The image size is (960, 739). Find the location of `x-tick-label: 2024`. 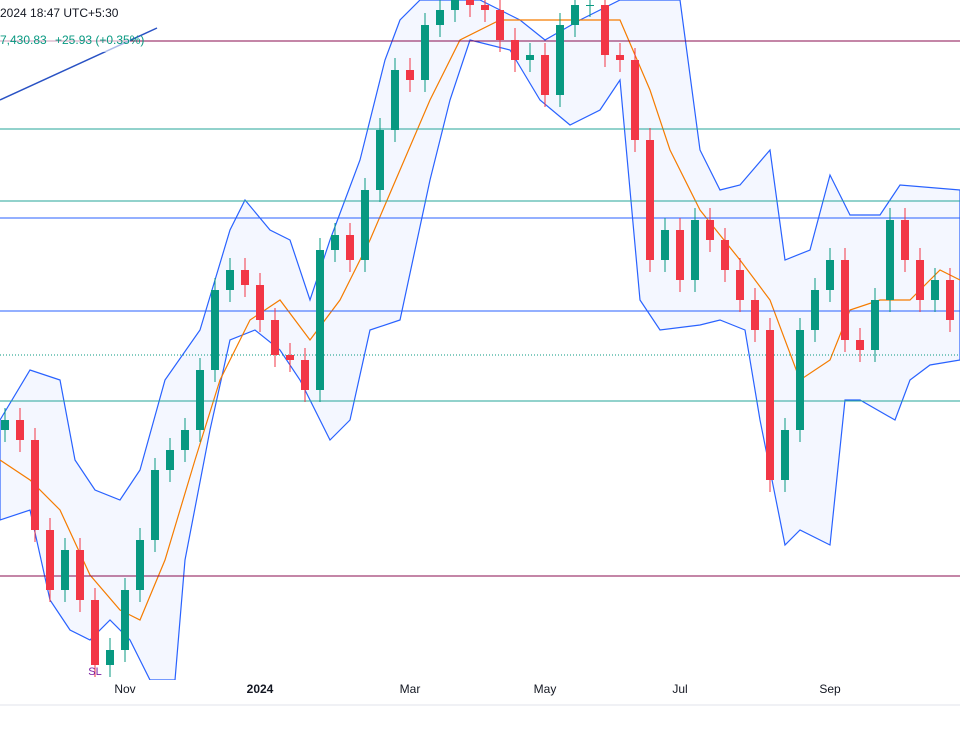

x-tick-label: 2024 is located at coordinates (260, 689).